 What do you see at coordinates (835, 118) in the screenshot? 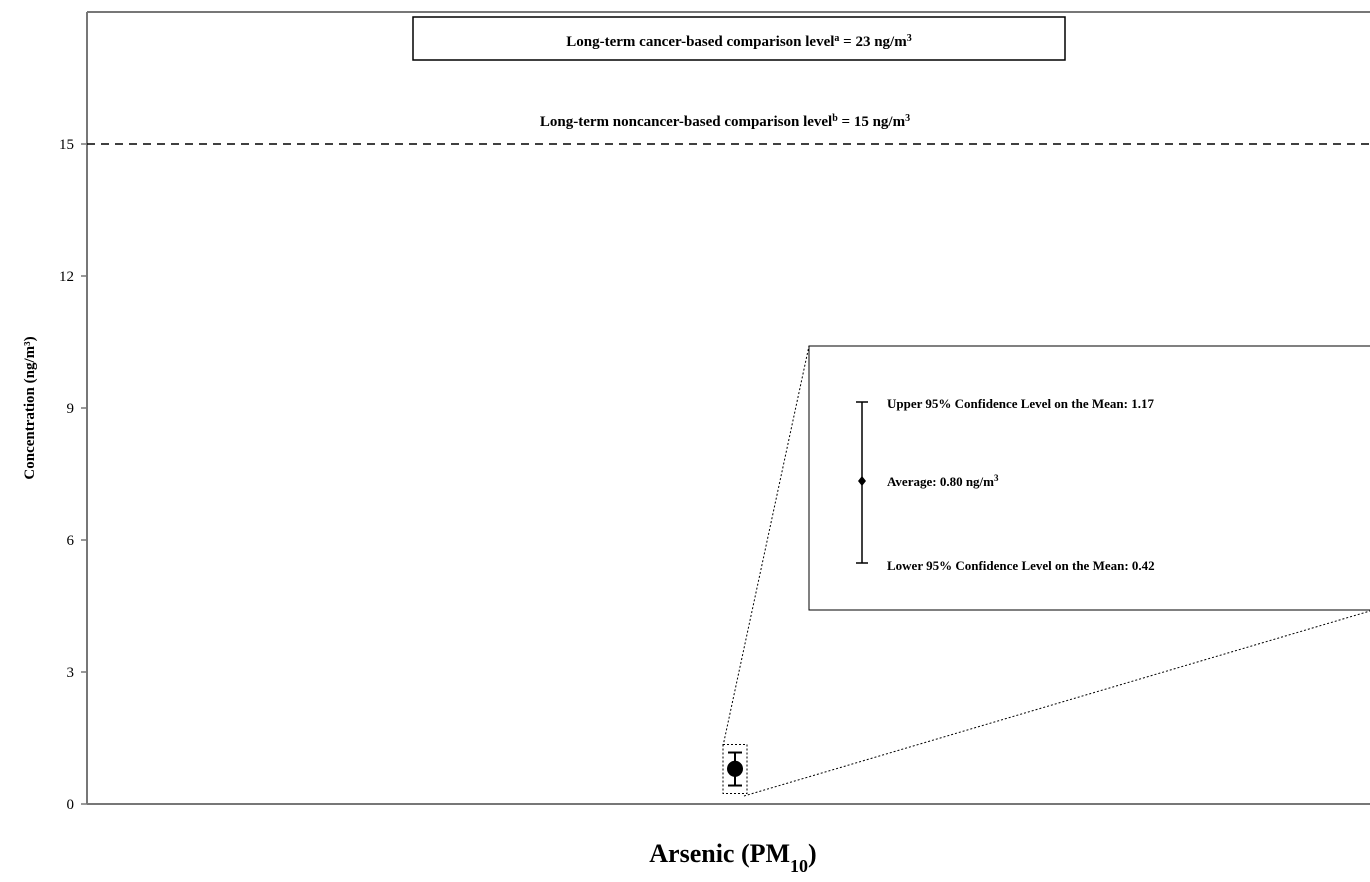
I see `noncancer-label-sup: b` at bounding box center [835, 118].